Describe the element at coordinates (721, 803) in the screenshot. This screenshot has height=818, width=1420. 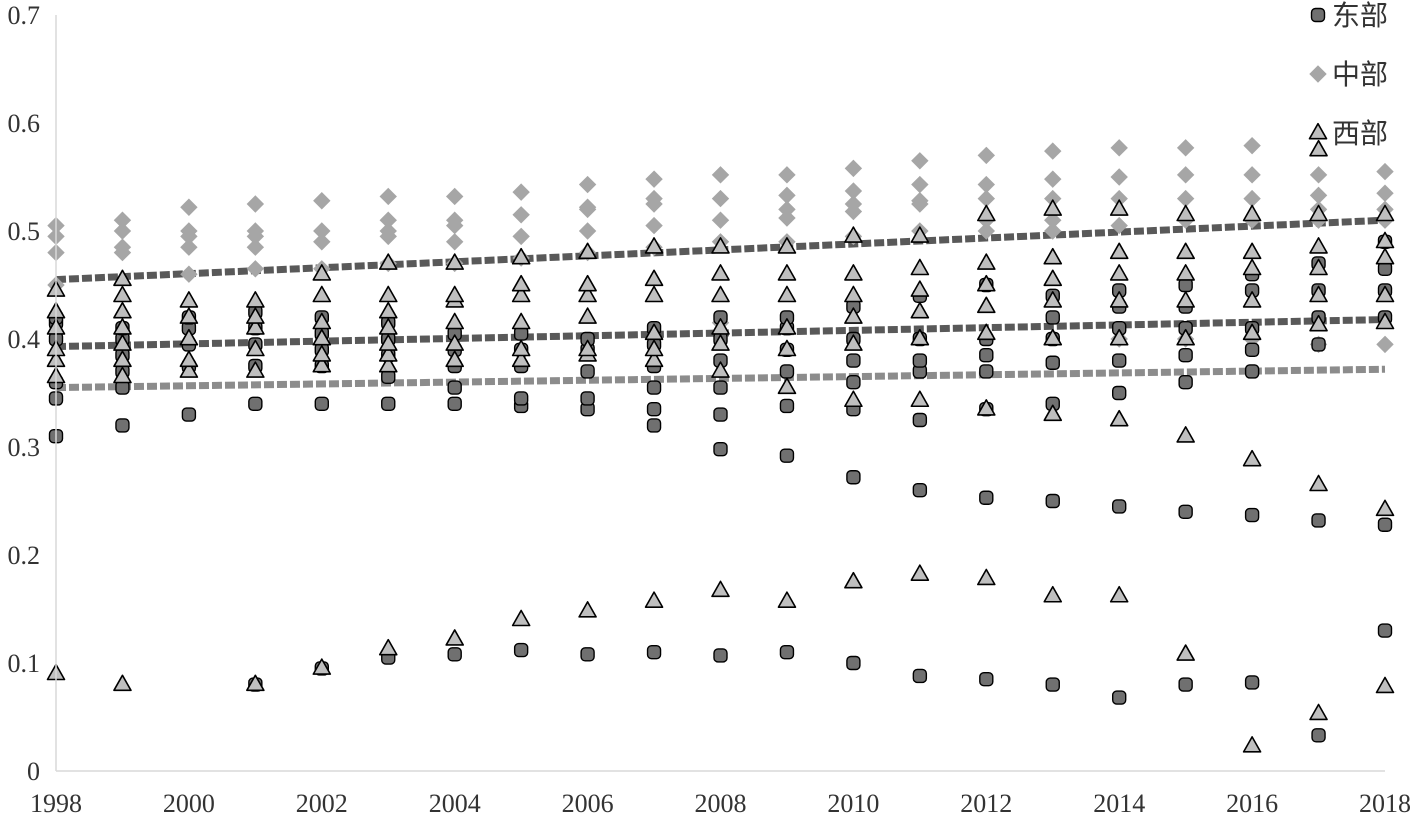
I see `x-tick-label: 2008` at that location.